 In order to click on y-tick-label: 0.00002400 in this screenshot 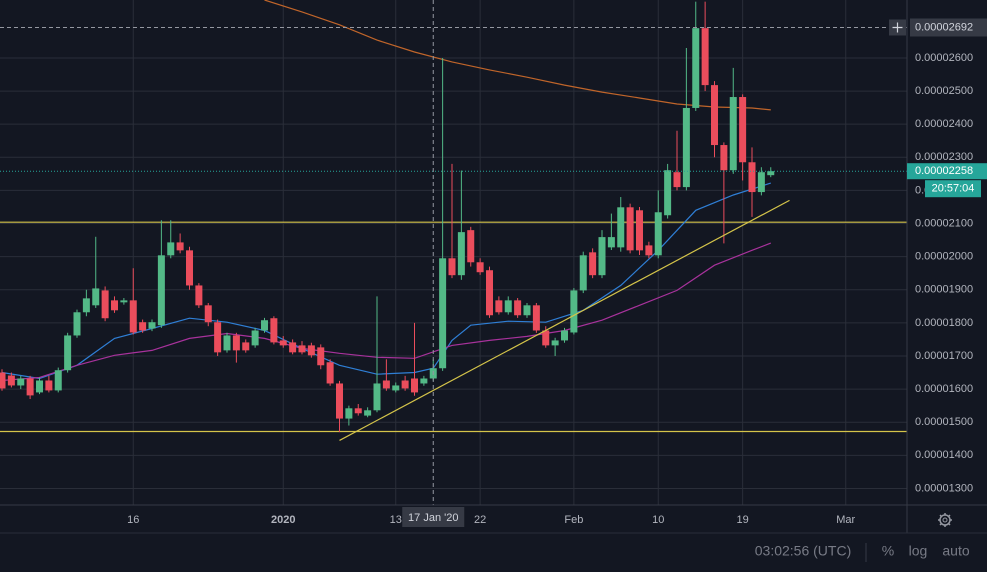, I will do `click(944, 124)`.